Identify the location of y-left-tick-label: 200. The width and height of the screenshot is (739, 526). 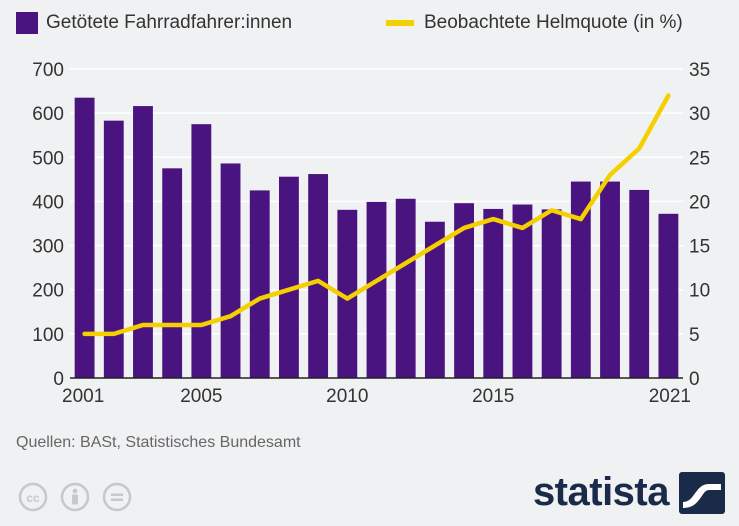
(48, 291).